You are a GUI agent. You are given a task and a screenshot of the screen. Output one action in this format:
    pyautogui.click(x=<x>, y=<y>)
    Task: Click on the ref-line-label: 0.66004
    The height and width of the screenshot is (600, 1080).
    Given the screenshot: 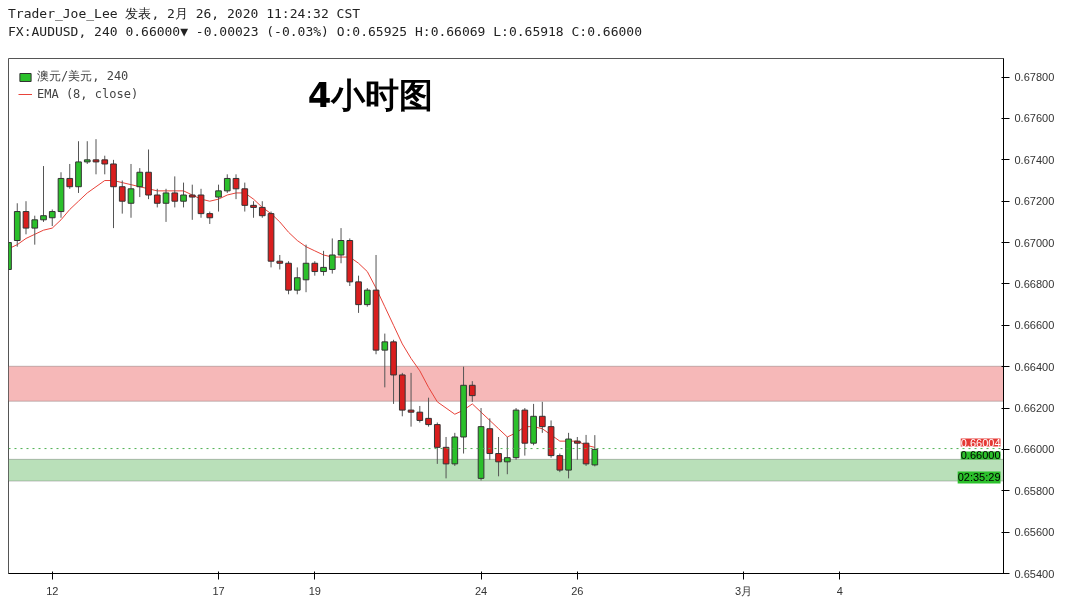 What is the action you would take?
    pyautogui.click(x=980, y=442)
    